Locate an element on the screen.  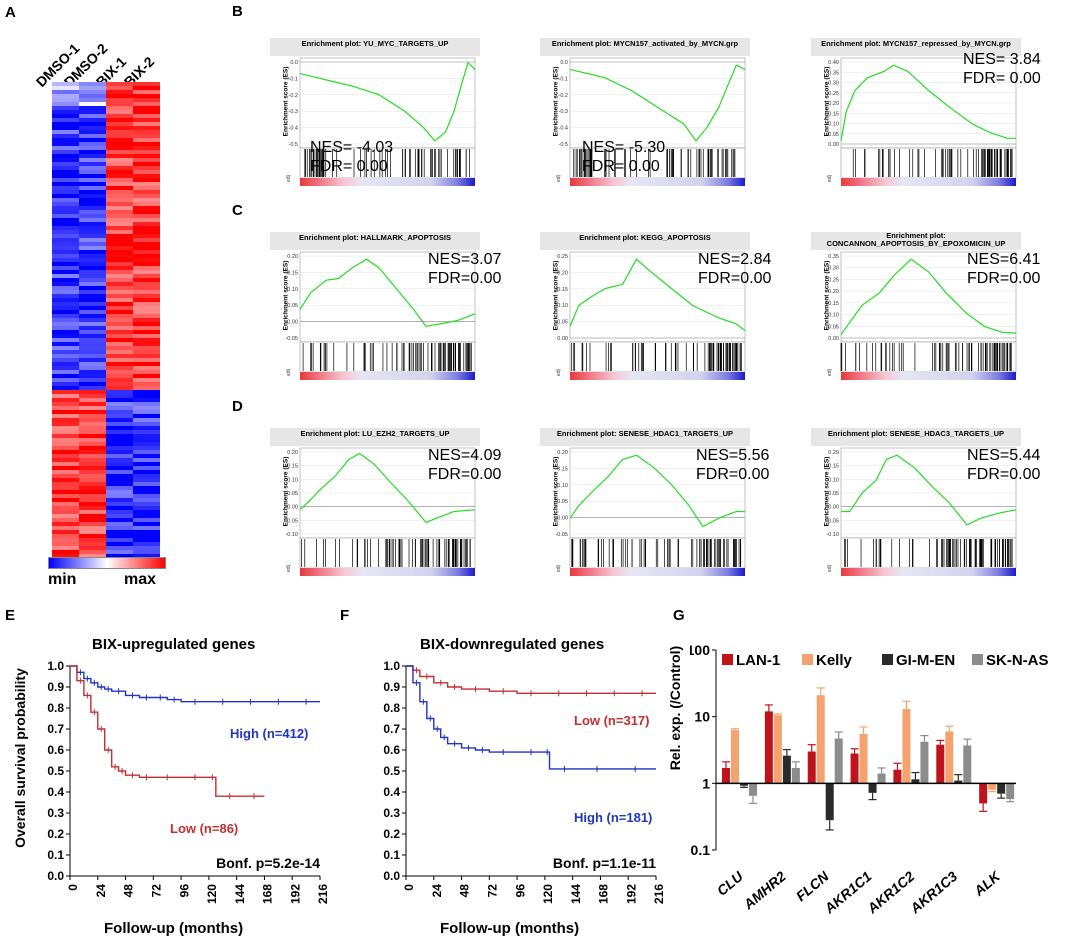
km-y-tick-label: 0.7 is located at coordinates (391, 729).